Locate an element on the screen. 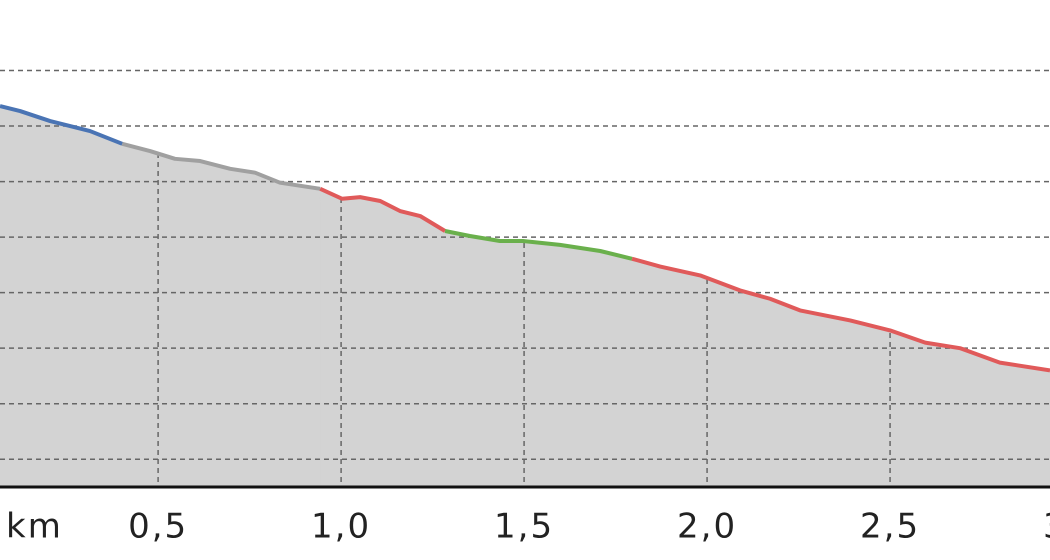 This screenshot has height=560, width=1050. x-tick-label: 2,5 is located at coordinates (890, 527).